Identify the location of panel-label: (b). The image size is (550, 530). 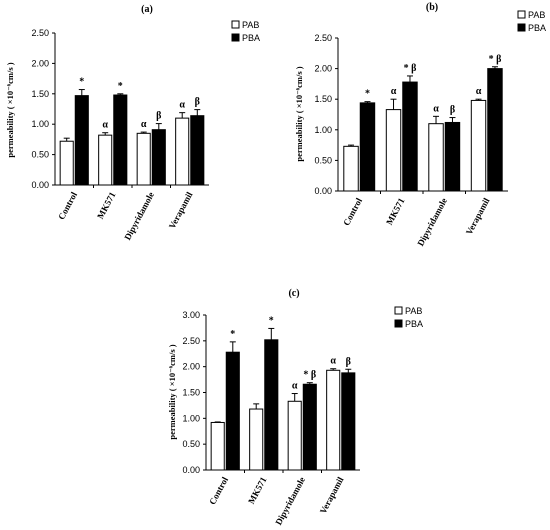
(432, 7).